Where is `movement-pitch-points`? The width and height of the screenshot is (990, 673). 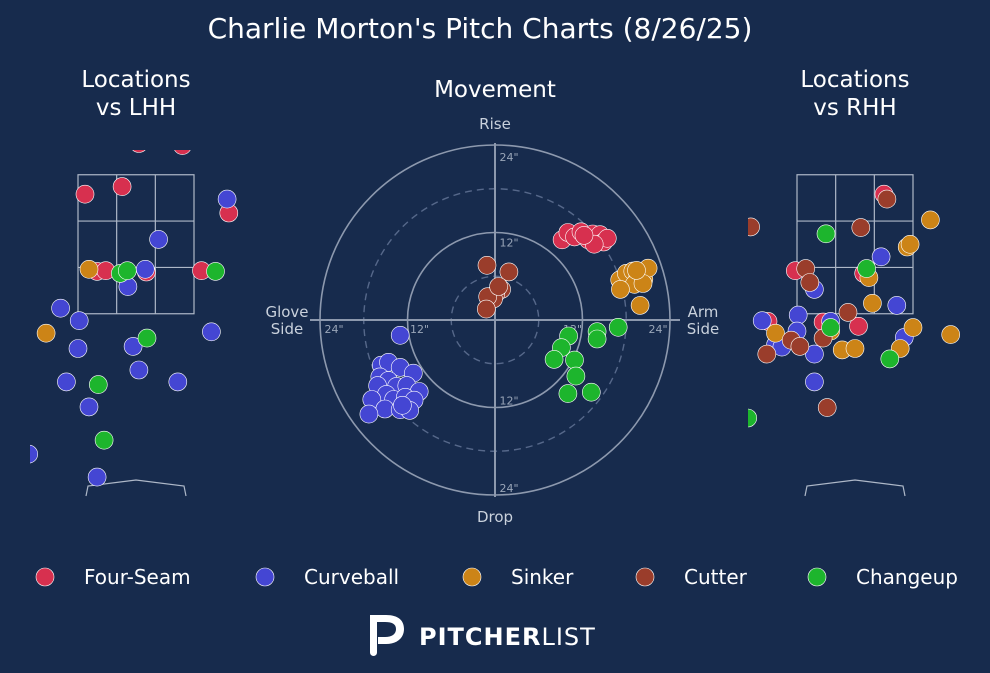
movement-pitch-points is located at coordinates (508, 323).